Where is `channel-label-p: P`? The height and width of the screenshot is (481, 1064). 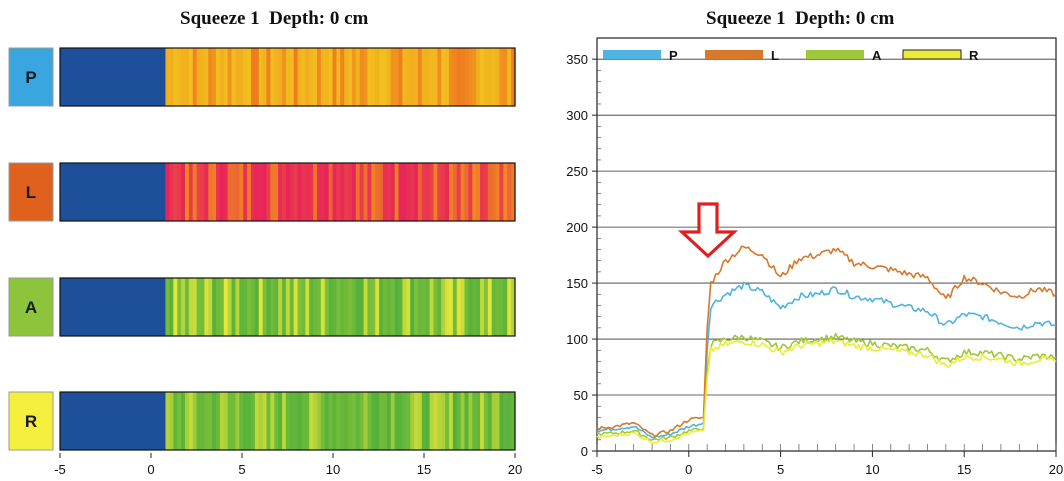
channel-label-p: P is located at coordinates (30, 77).